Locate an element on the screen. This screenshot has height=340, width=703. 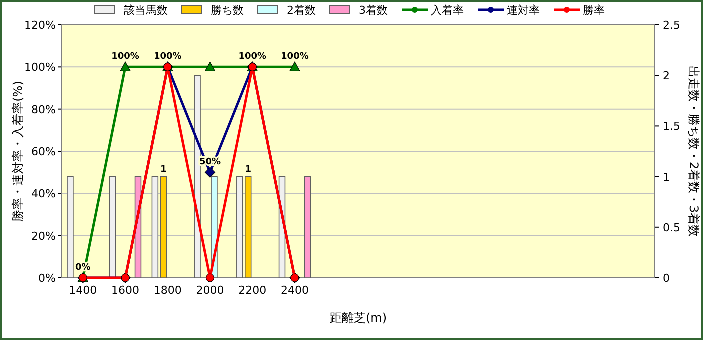
x-tick-label: 2400 is located at coordinates (294, 290).